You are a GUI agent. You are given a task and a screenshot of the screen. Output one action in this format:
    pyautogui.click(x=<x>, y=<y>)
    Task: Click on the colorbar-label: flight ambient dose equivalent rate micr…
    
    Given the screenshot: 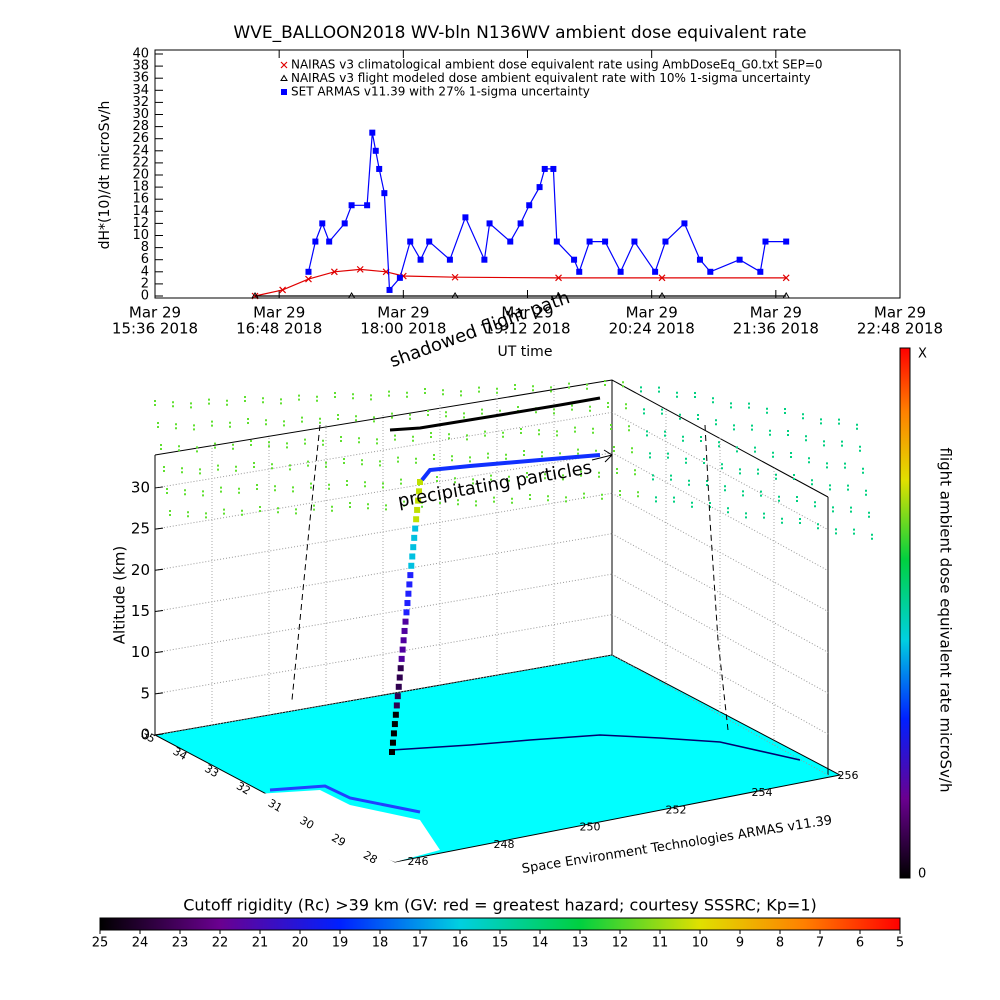 What is the action you would take?
    pyautogui.click(x=946, y=620)
    